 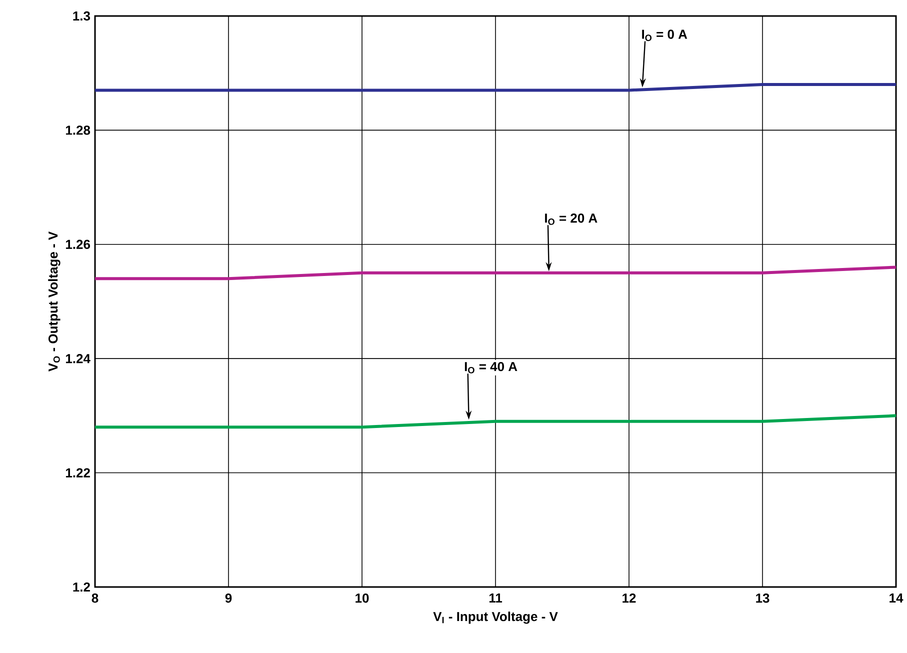 What do you see at coordinates (78, 244) in the screenshot?
I see `y-tick-label: 1.26` at bounding box center [78, 244].